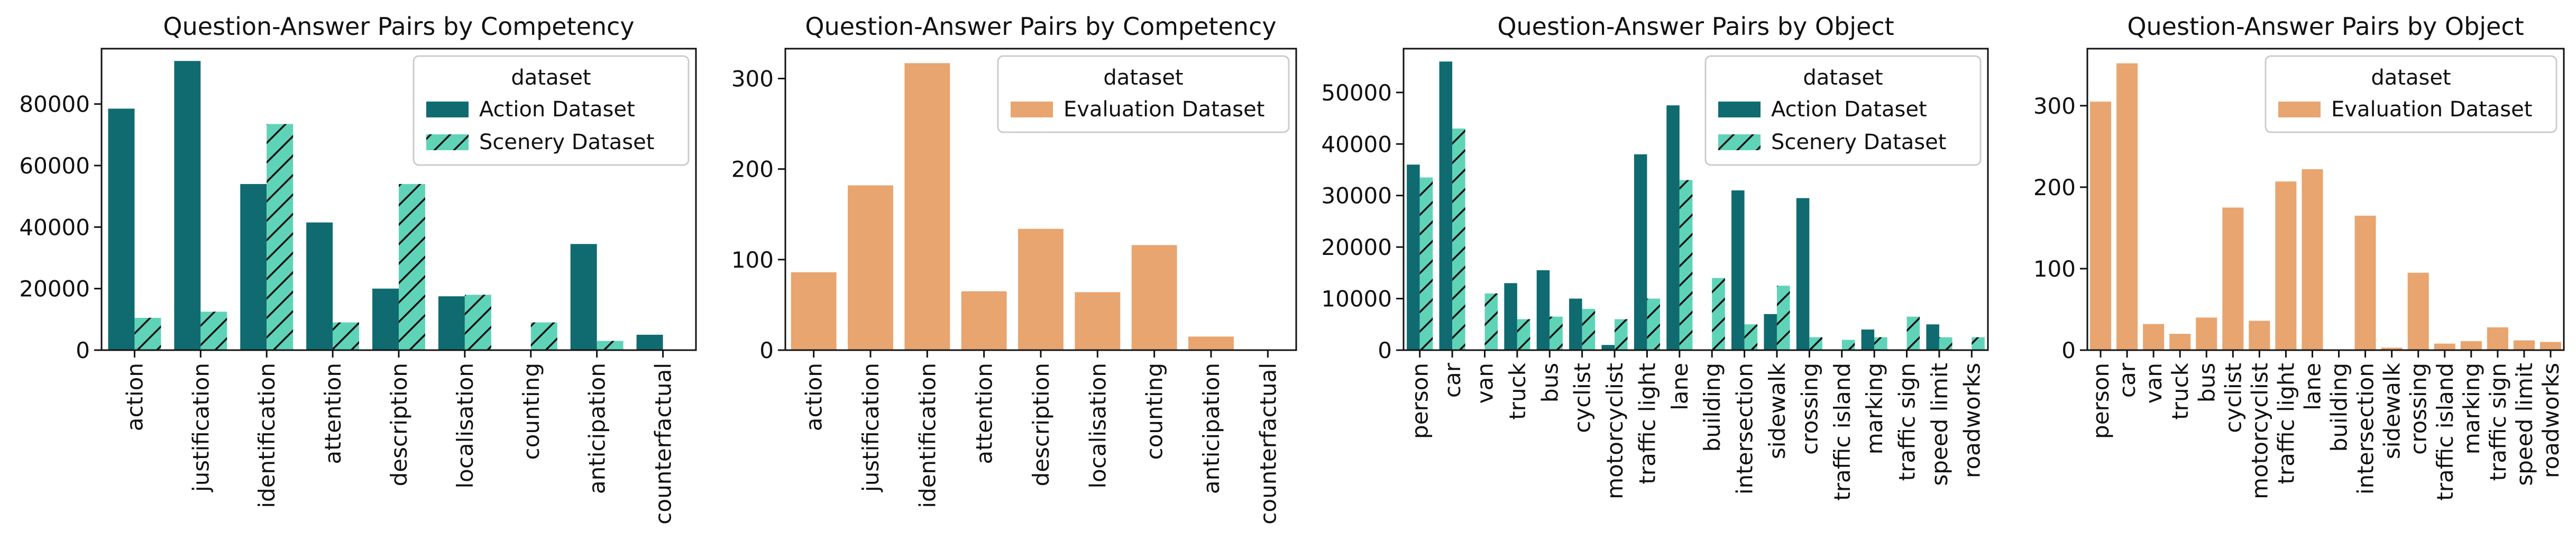 This screenshot has width=2576, height=540. I want to click on x-tick-label: sidewalk, so click(1777, 410).